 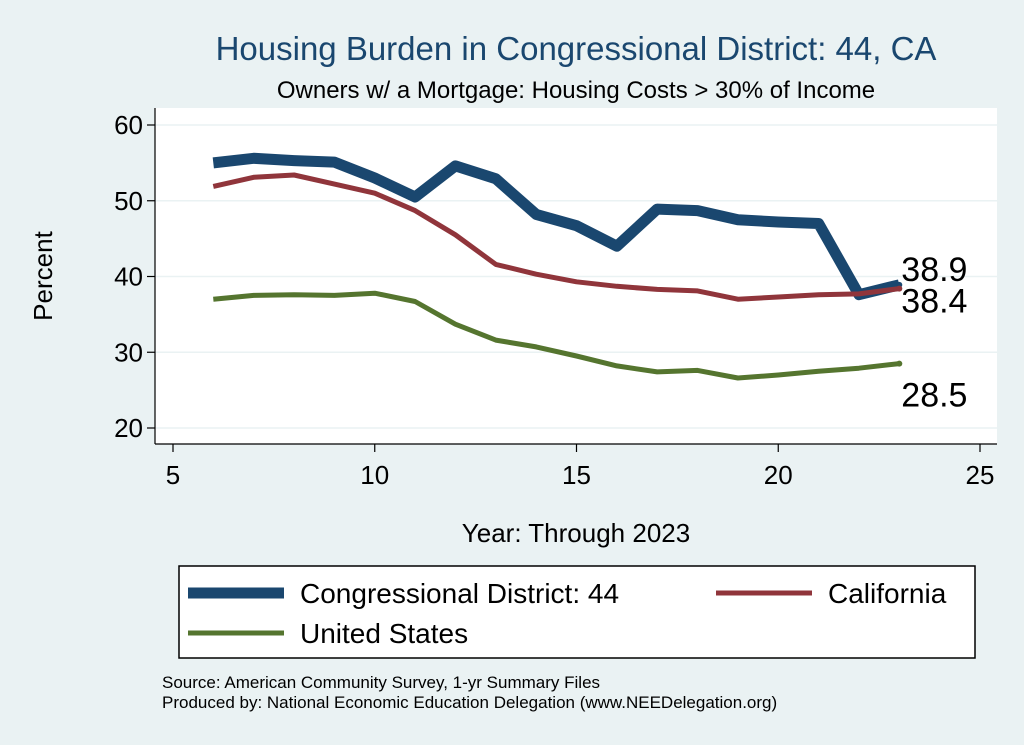 What do you see at coordinates (173, 475) in the screenshot?
I see `x-tick-label: 5` at bounding box center [173, 475].